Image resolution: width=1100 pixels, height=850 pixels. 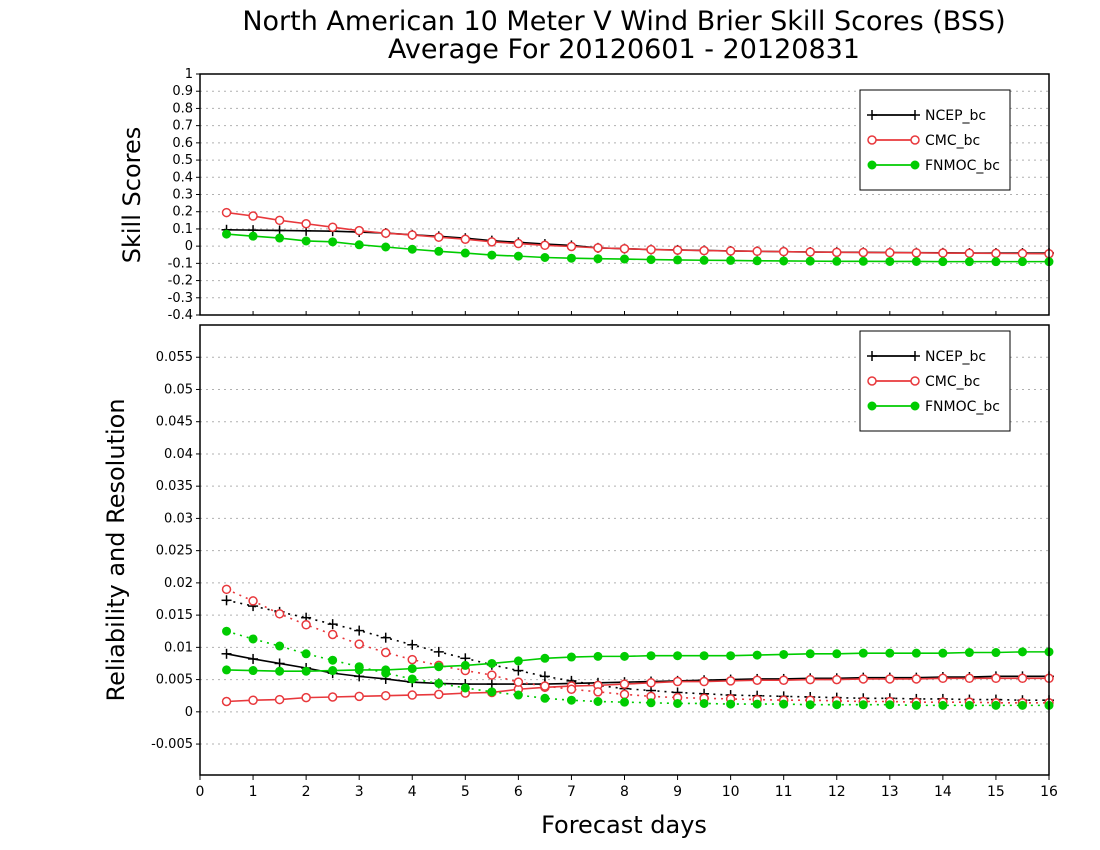 I want to click on x-tick-label: 13, so click(x=890, y=792).